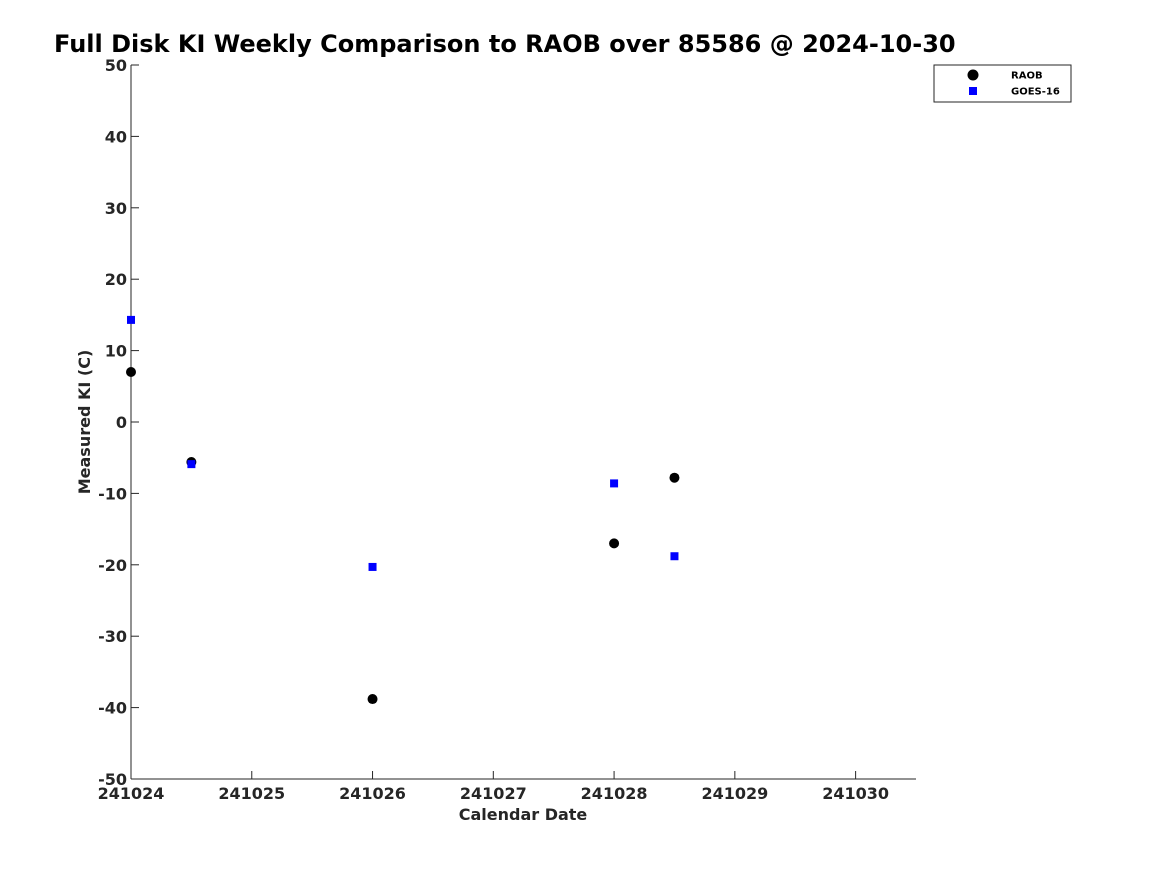 Image resolution: width=1167 pixels, height=875 pixels. What do you see at coordinates (131, 793) in the screenshot?
I see `x-tick-label: 241024` at bounding box center [131, 793].